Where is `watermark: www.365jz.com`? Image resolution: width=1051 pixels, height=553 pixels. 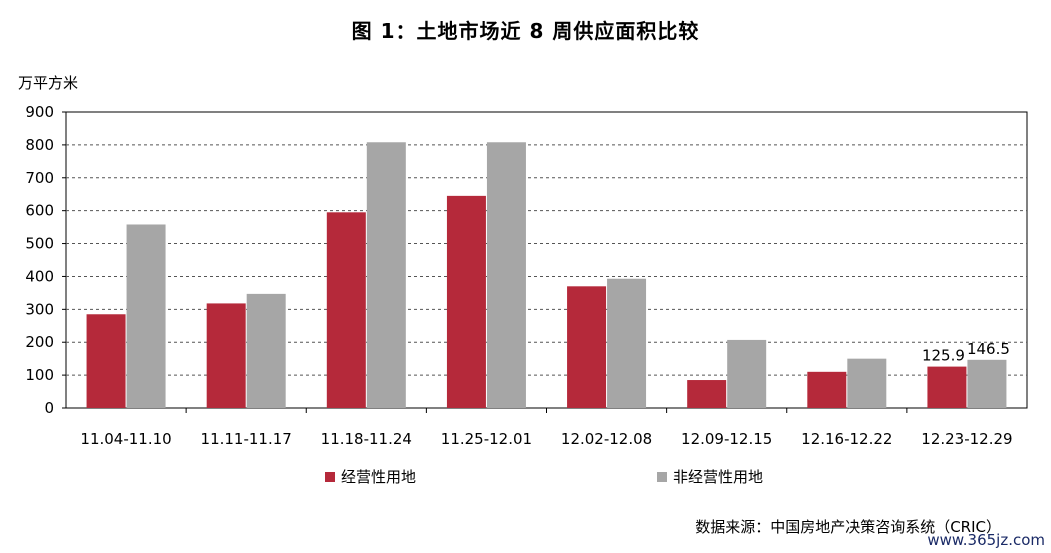 watermark: www.365jz.com is located at coordinates (986, 540).